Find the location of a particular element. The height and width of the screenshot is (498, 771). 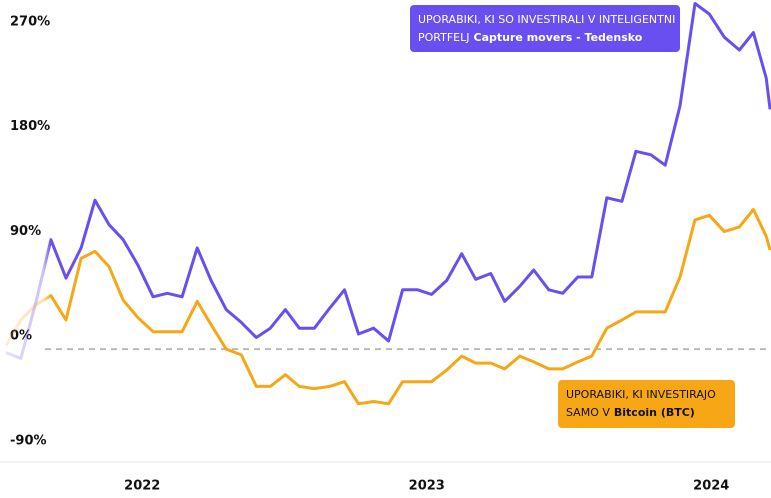

y-tick-label: 180% is located at coordinates (30, 126).